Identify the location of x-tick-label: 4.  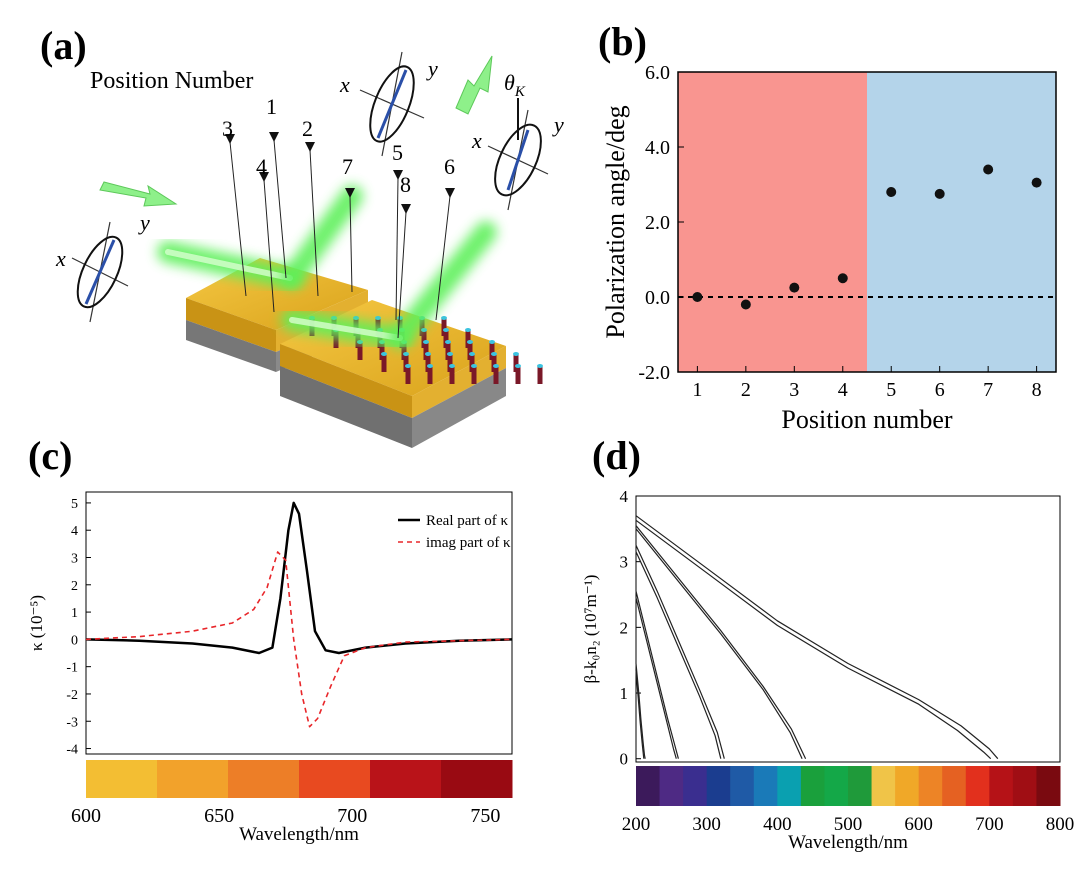
(843, 390).